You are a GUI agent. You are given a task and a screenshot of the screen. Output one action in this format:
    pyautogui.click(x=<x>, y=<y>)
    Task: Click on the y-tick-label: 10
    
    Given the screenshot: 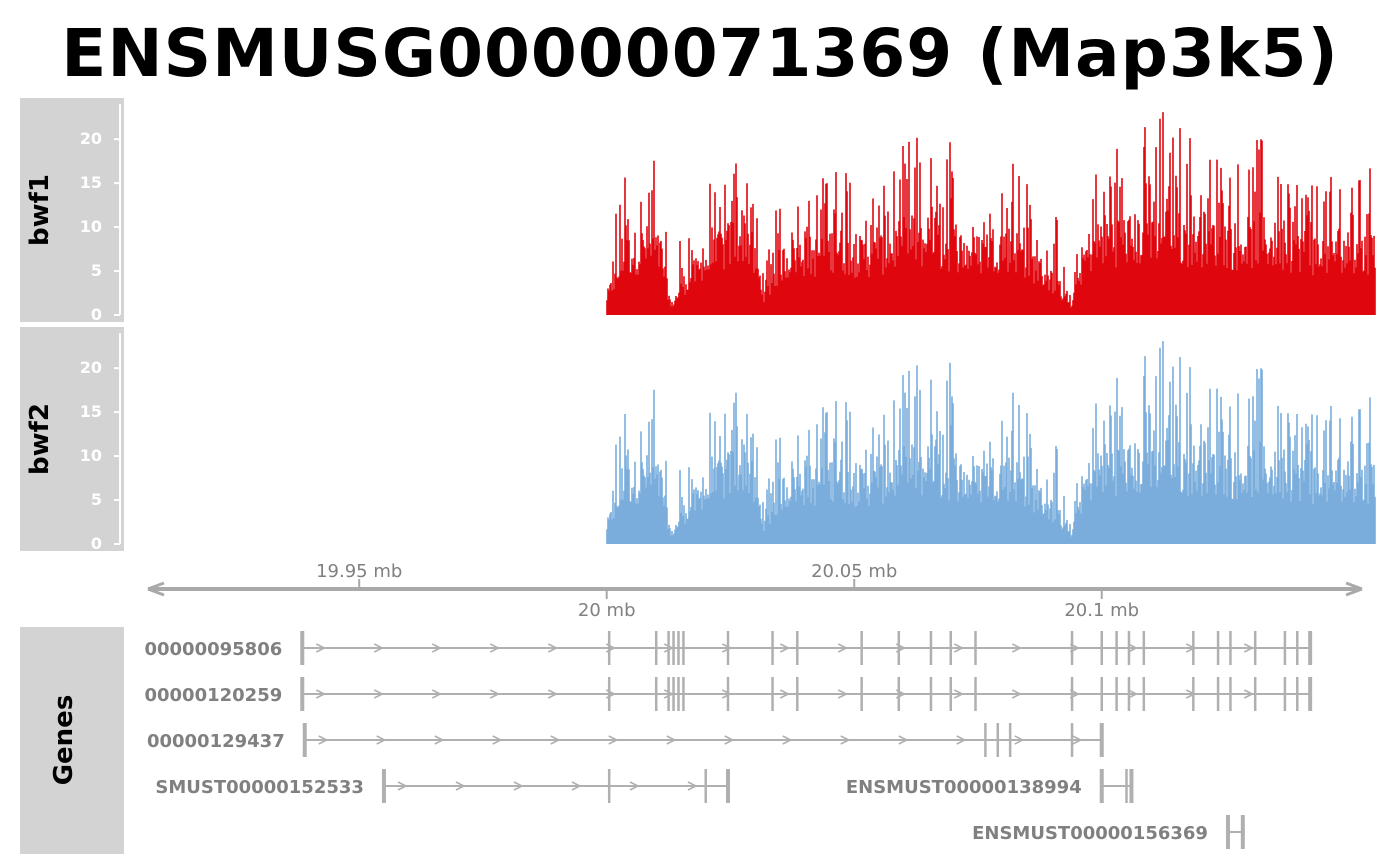 What is the action you would take?
    pyautogui.click(x=91, y=226)
    